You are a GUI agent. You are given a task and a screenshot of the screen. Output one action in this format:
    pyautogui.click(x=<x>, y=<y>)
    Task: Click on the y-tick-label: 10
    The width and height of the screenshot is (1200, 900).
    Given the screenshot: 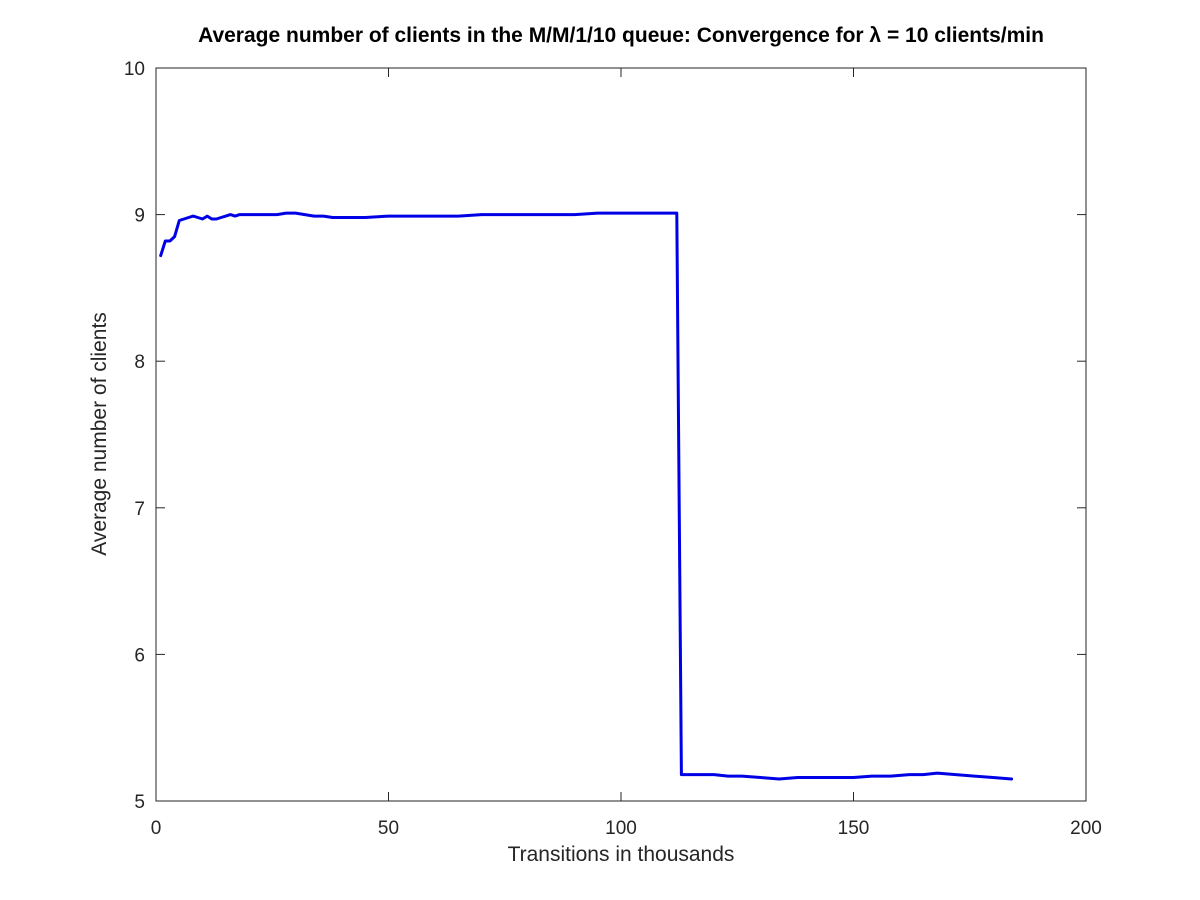 What is the action you would take?
    pyautogui.click(x=134, y=69)
    